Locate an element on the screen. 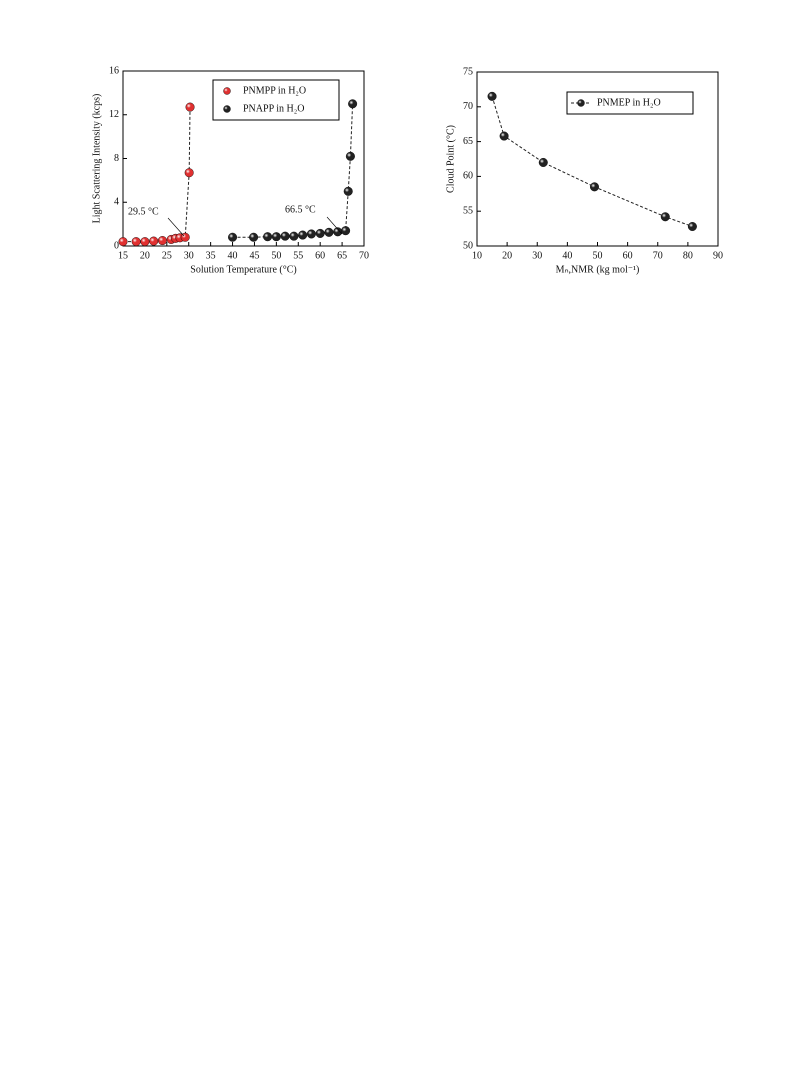  y-tick-label: 50 is located at coordinates (468, 245).